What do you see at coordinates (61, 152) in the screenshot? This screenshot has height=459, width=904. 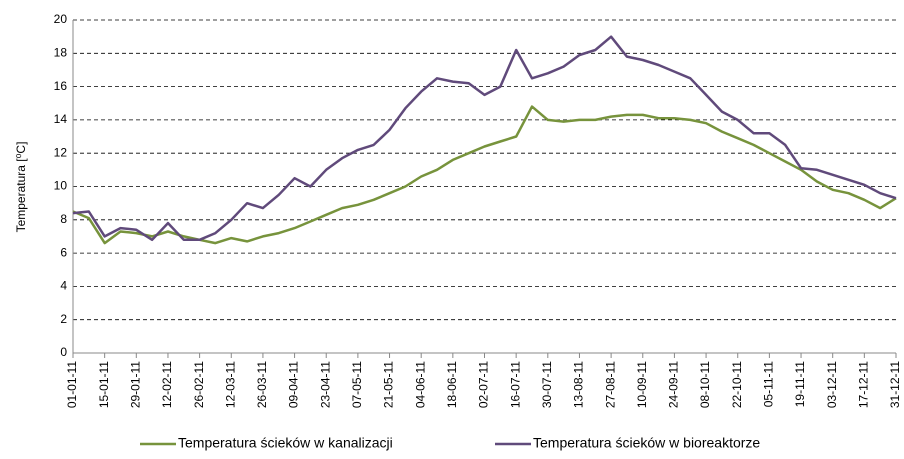 I see `y-tick-label: 12` at bounding box center [61, 152].